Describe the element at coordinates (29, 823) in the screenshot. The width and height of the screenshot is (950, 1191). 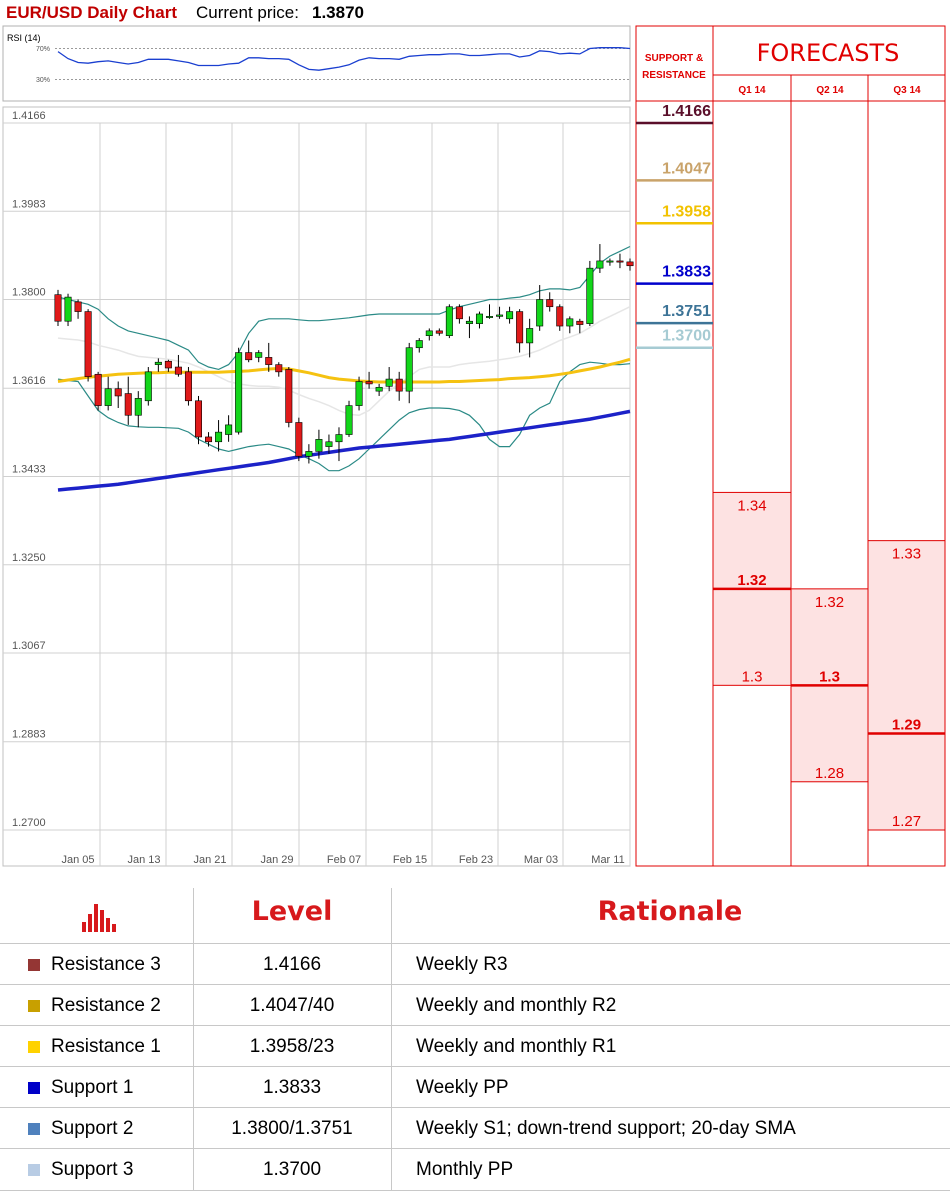
I see `y-tick-label: 1.2700` at that location.